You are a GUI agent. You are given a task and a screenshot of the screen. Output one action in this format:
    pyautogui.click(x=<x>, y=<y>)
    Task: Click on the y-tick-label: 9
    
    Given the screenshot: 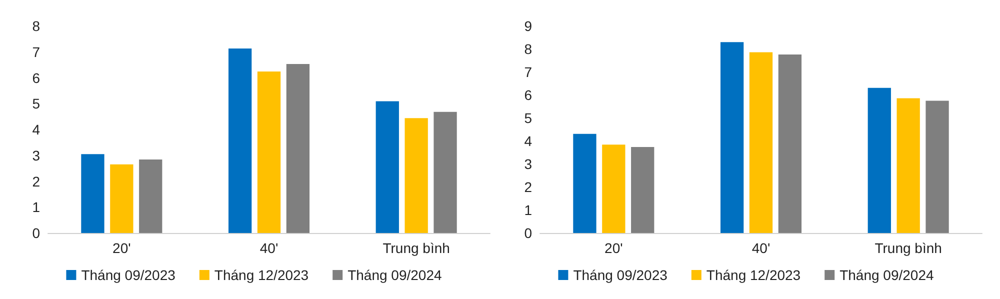 What is the action you would take?
    pyautogui.click(x=528, y=26)
    